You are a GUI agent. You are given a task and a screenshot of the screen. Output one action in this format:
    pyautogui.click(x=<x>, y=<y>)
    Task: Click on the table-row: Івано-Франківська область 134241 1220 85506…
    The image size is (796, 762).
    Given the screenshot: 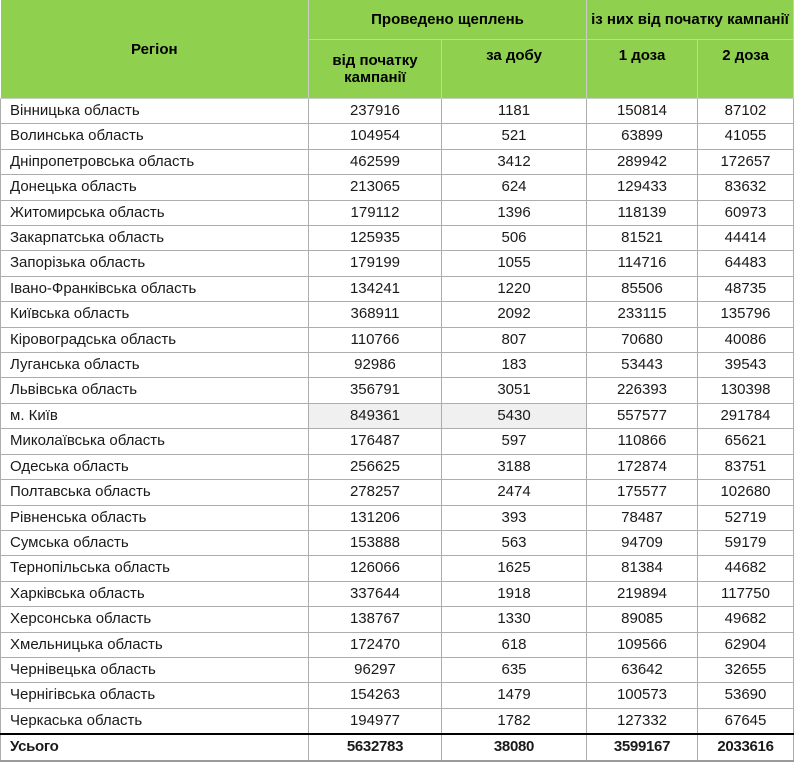 What is the action you would take?
    pyautogui.click(x=397, y=289)
    